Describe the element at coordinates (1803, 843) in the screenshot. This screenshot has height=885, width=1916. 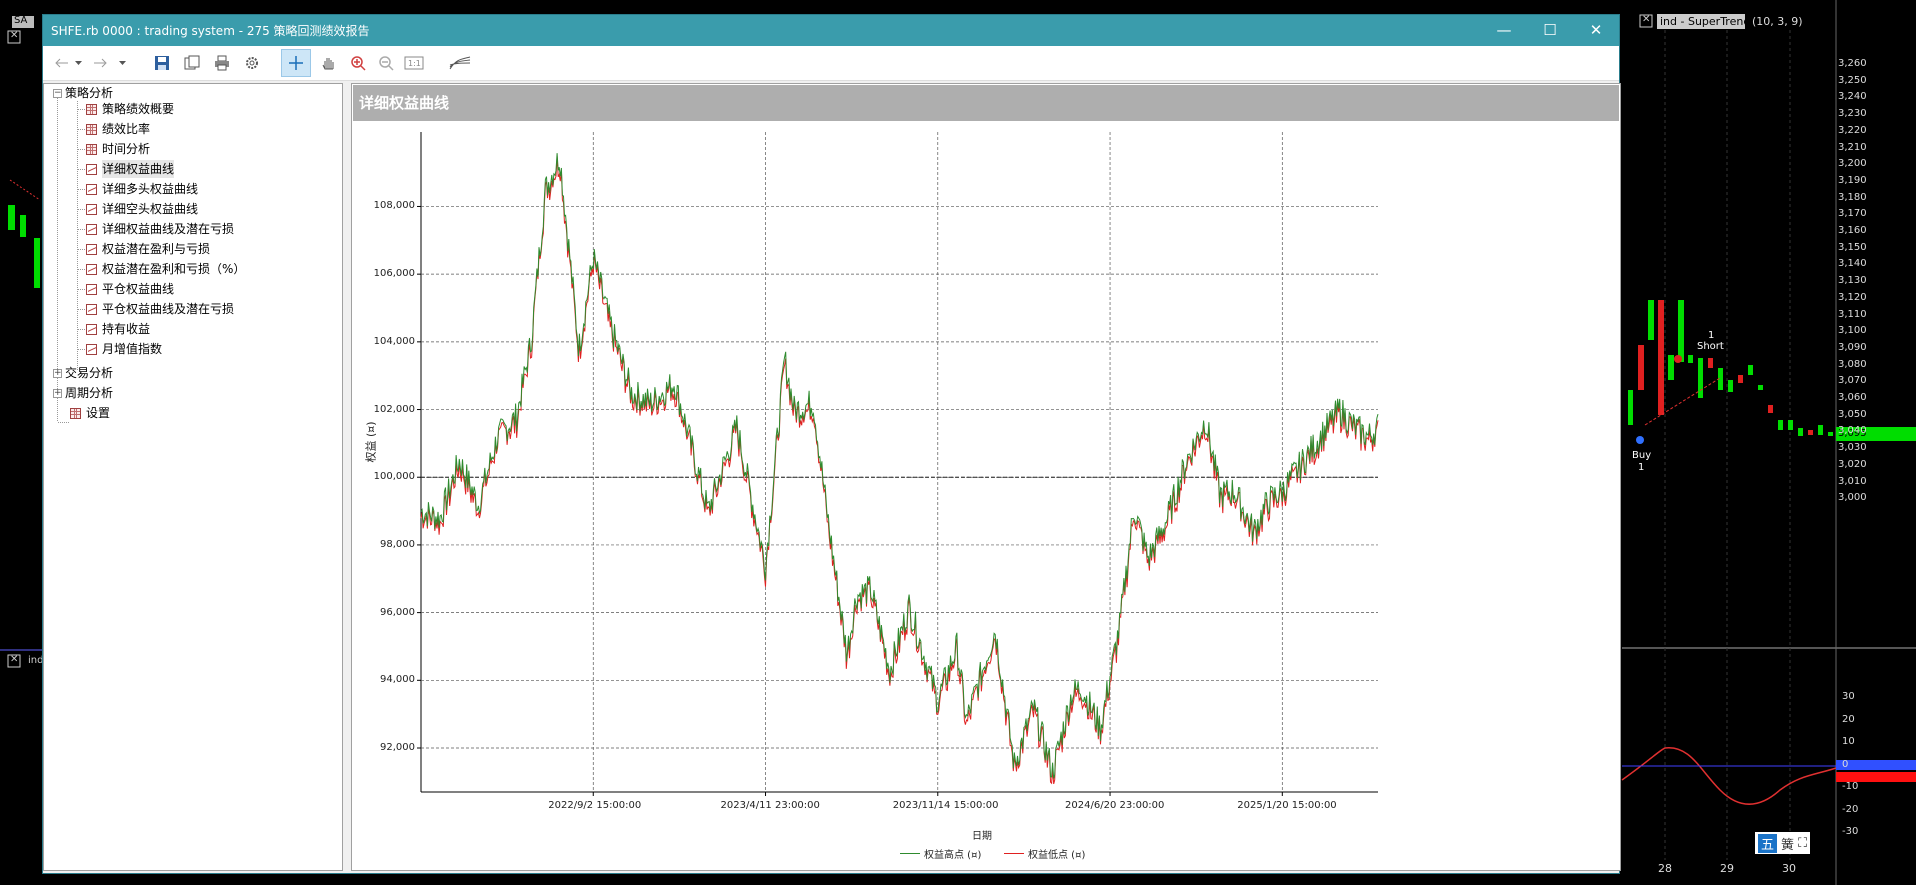
I see `ime-fullscreen-icon: ⛶` at that location.